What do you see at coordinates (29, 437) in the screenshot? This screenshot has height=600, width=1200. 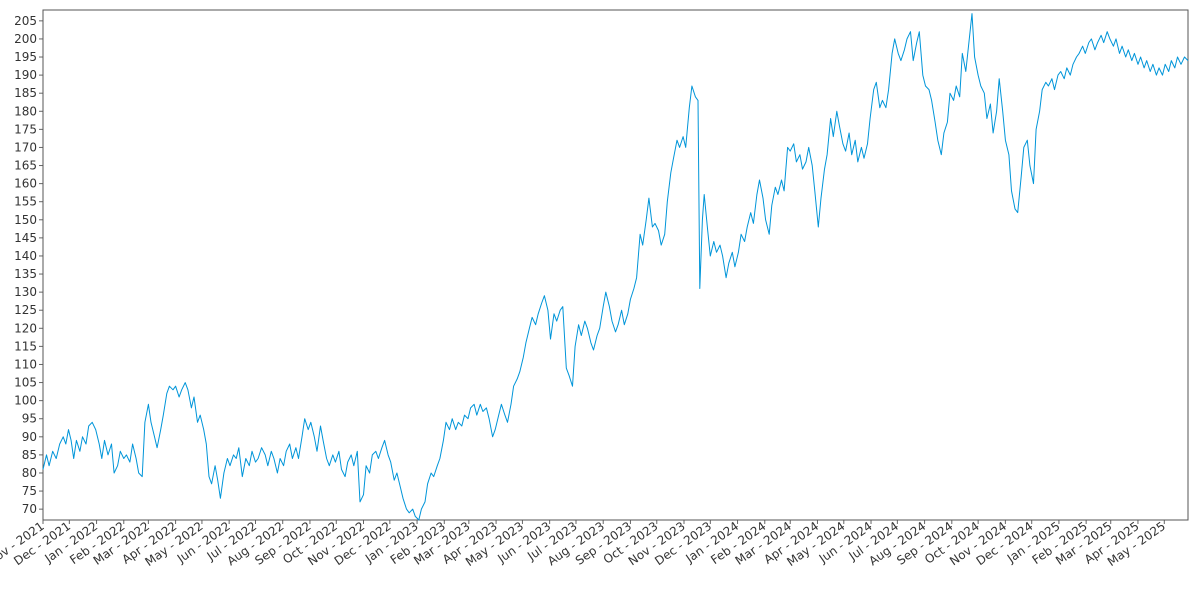 I see `y-tick-label: 90` at bounding box center [29, 437].